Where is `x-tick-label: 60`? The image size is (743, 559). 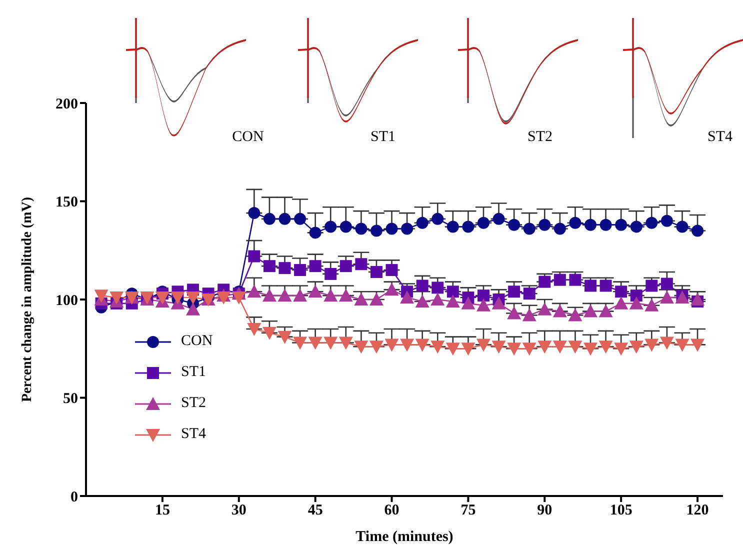 x-tick-label: 60 is located at coordinates (392, 510).